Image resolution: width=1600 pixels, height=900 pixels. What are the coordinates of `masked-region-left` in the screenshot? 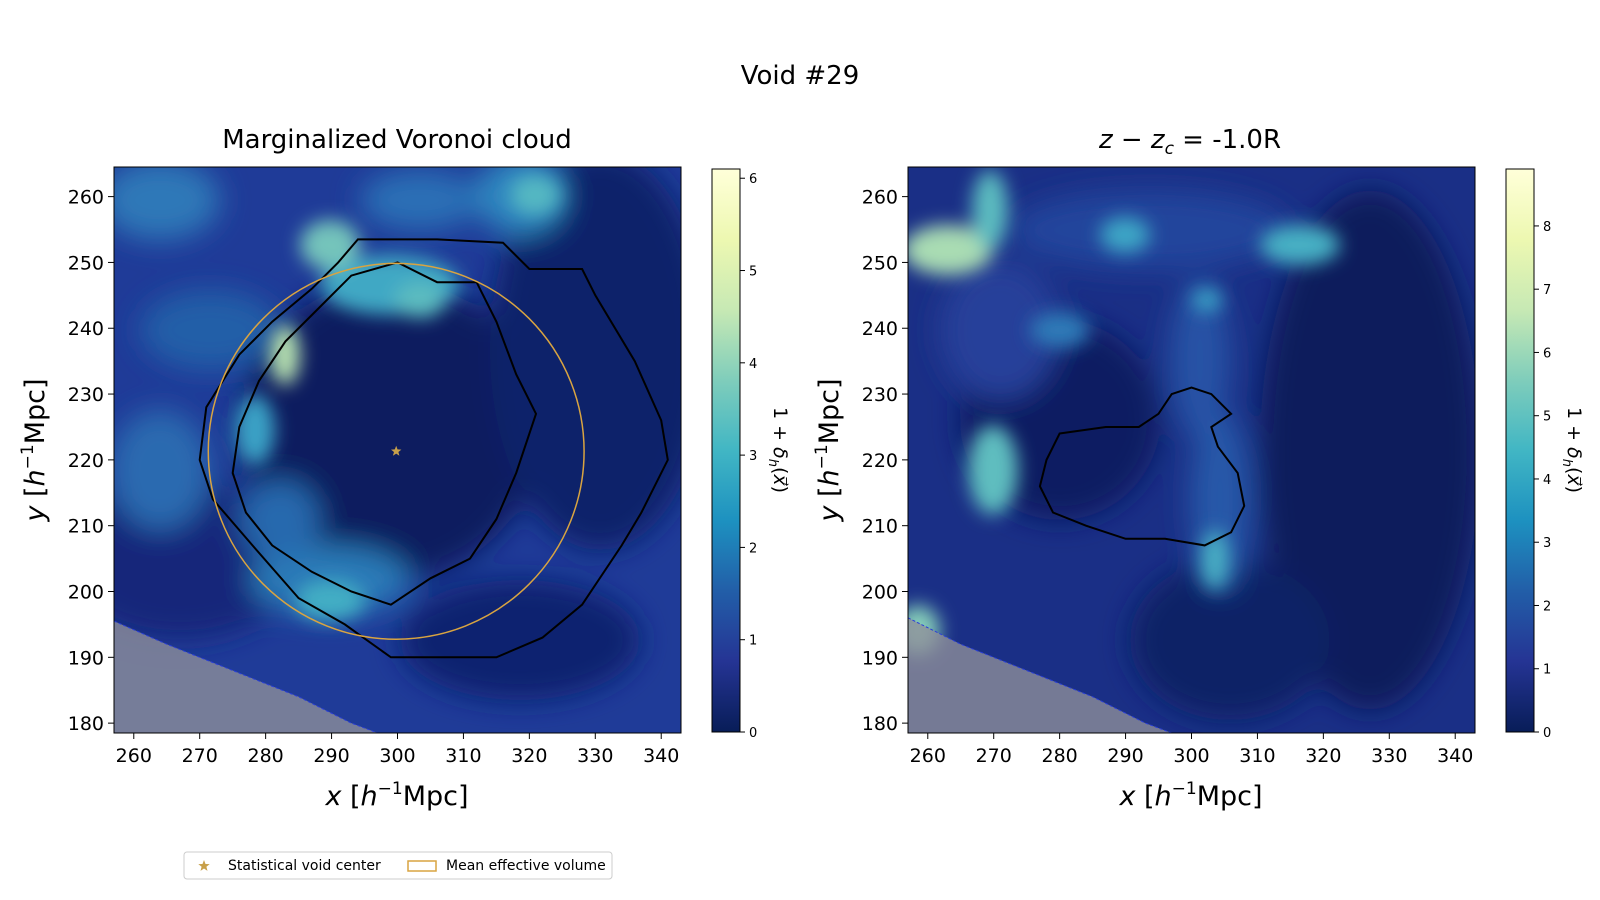 It's located at (246, 677).